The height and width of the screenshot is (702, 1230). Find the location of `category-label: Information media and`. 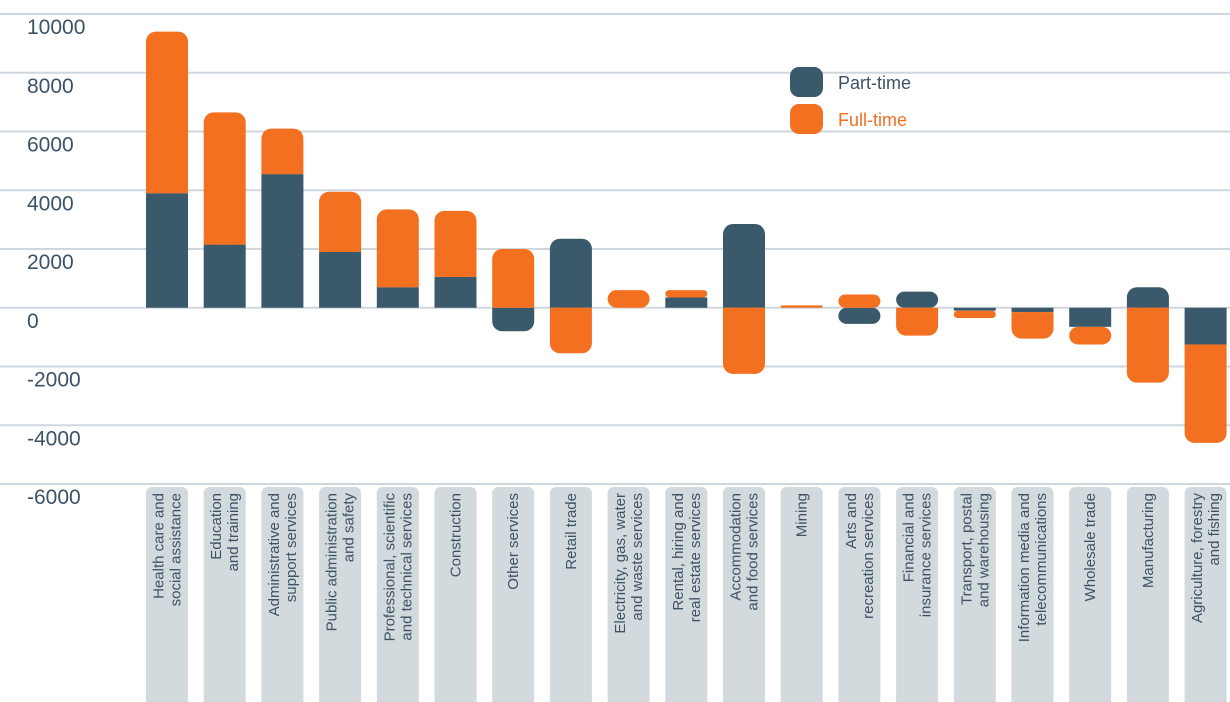

category-label: Information media and is located at coordinates (1024, 567).